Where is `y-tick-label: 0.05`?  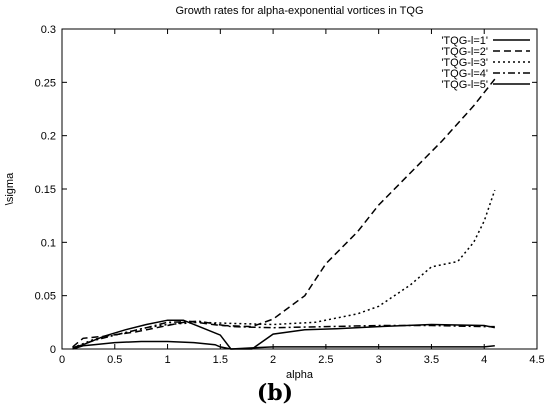 y-tick-label: 0.05 is located at coordinates (45, 297).